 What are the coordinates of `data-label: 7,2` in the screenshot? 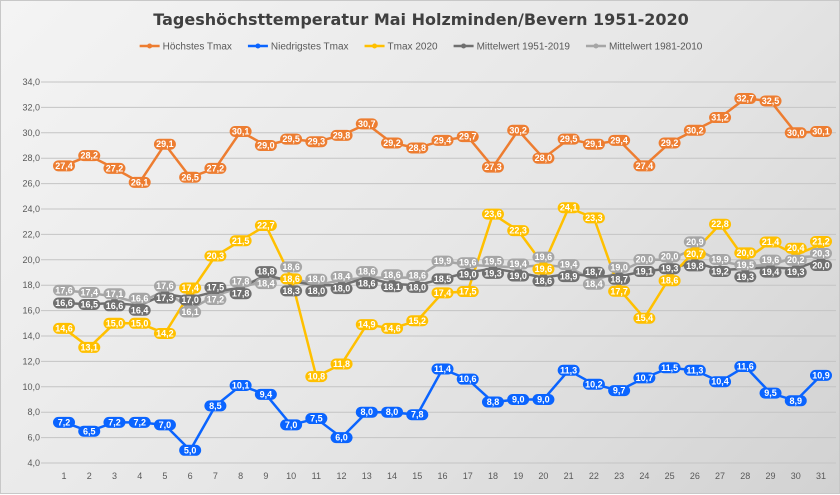 It's located at (139, 422).